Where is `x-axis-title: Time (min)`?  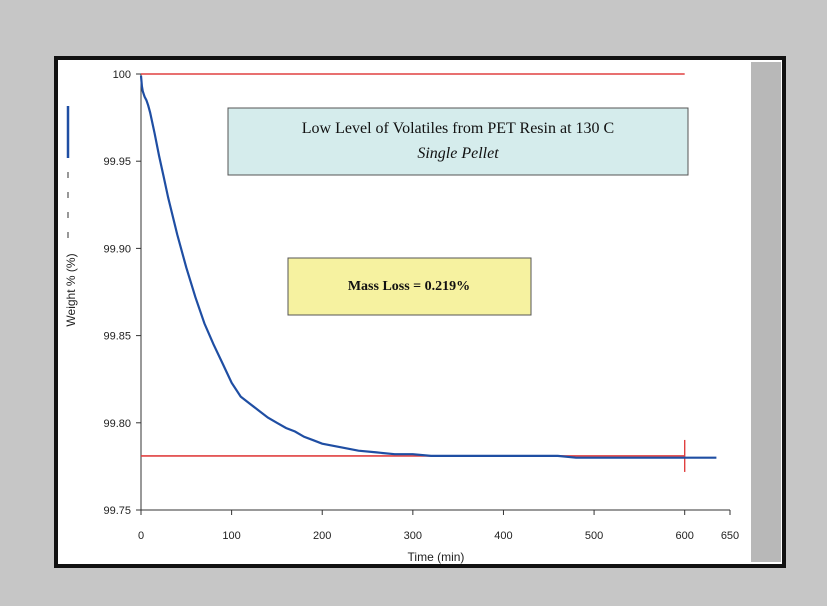 x-axis-title: Time (min) is located at coordinates (436, 557).